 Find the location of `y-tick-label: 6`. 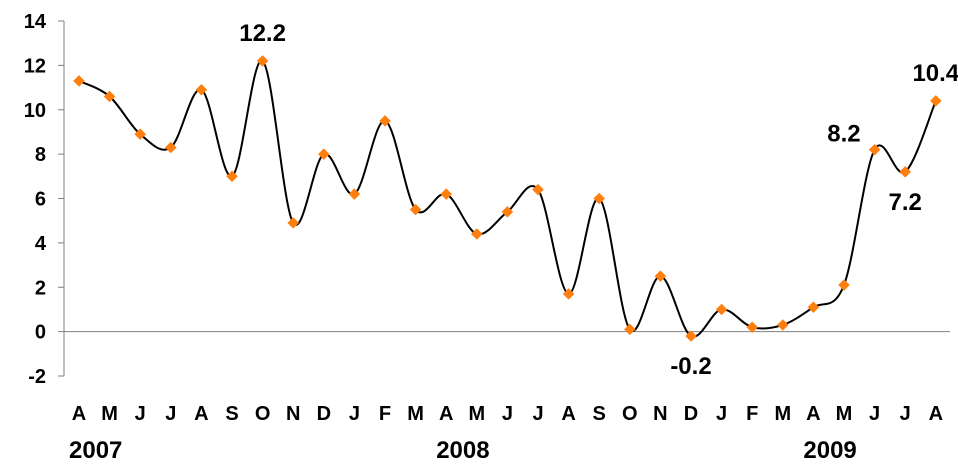

y-tick-label: 6 is located at coordinates (40, 200).